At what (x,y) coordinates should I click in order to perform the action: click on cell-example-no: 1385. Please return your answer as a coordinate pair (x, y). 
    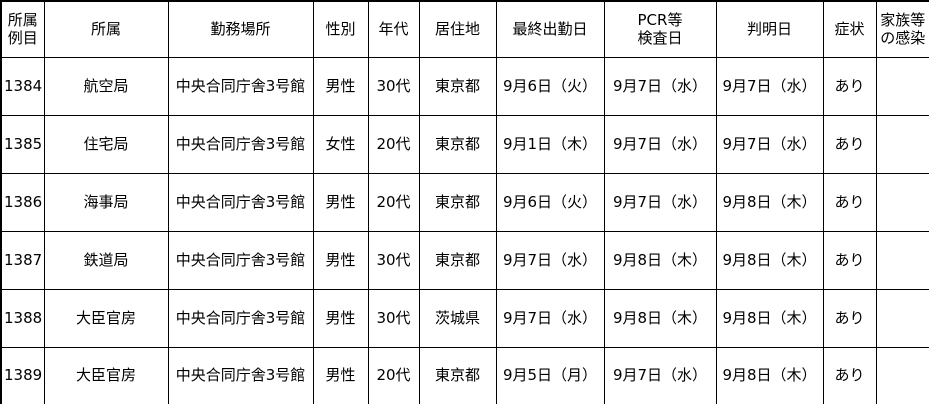
    Looking at the image, I should click on (22, 144).